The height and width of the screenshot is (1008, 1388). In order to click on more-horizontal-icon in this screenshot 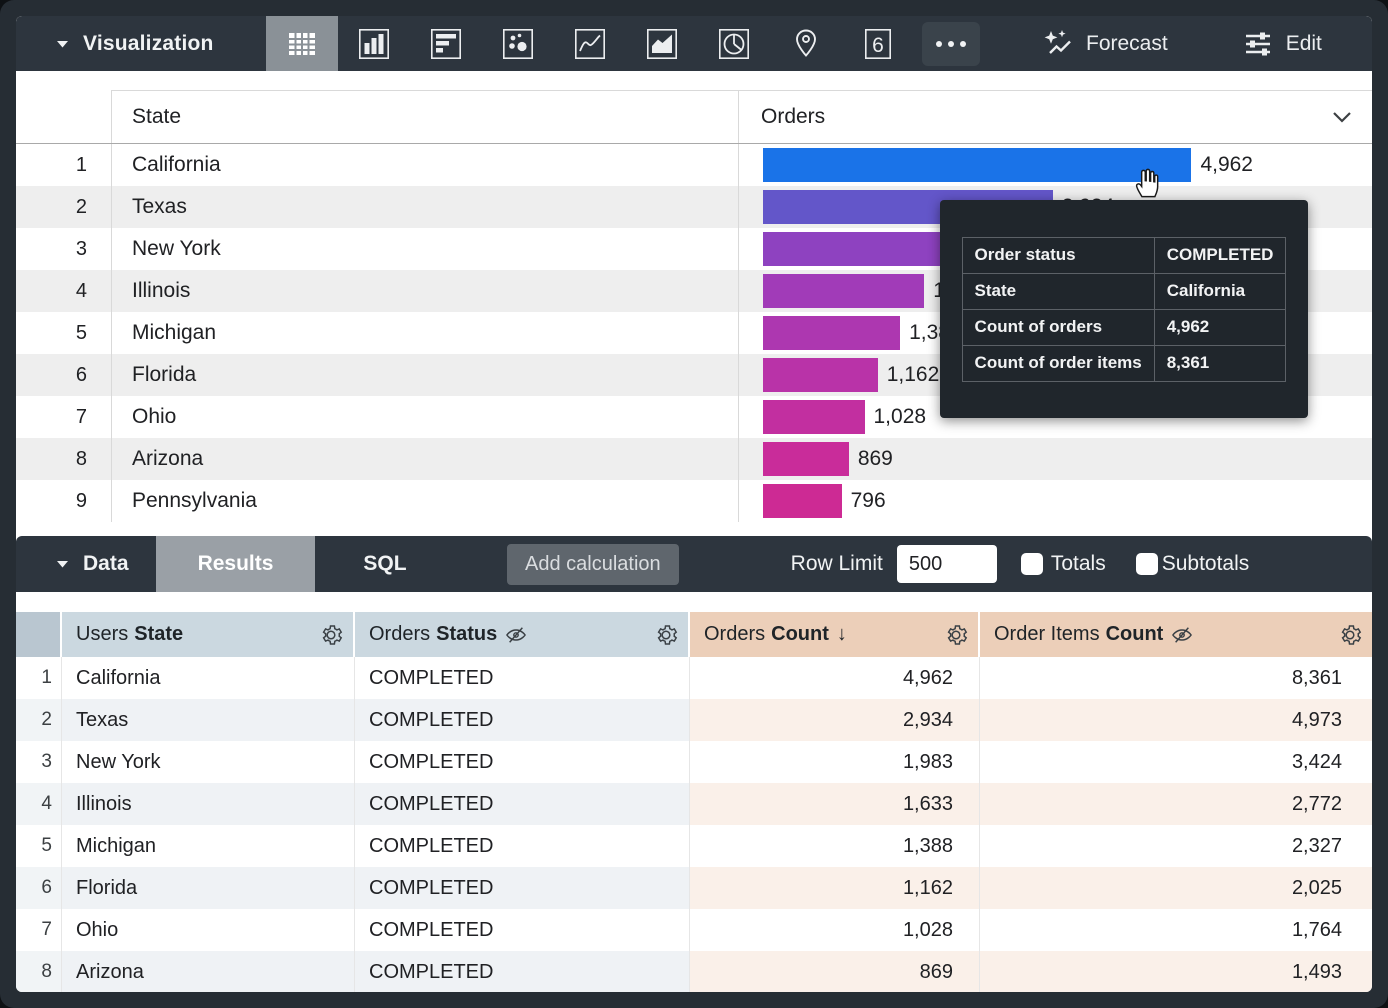, I will do `click(939, 43)`.